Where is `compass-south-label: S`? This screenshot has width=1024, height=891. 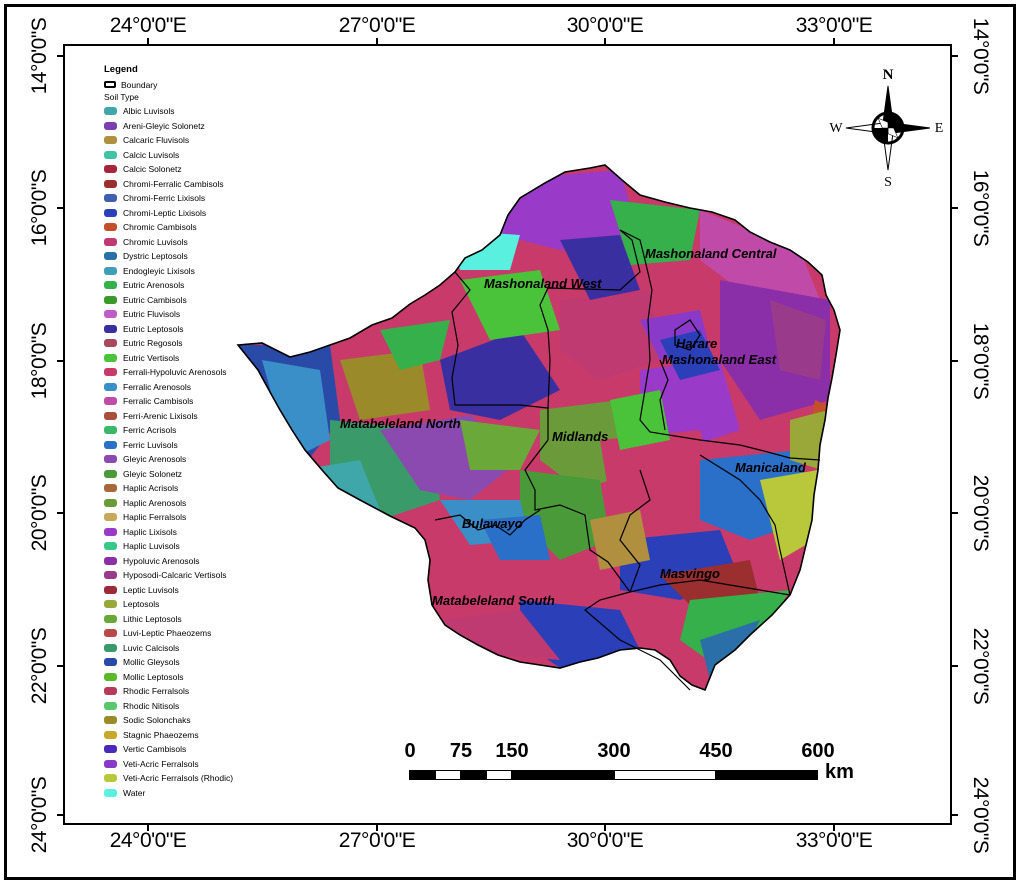
compass-south-label: S is located at coordinates (888, 182).